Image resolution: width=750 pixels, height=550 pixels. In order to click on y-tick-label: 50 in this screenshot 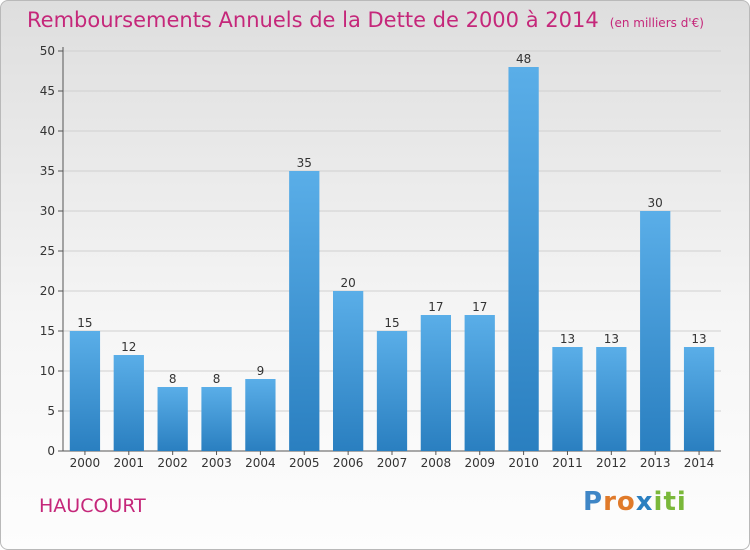, I will do `click(47, 51)`.